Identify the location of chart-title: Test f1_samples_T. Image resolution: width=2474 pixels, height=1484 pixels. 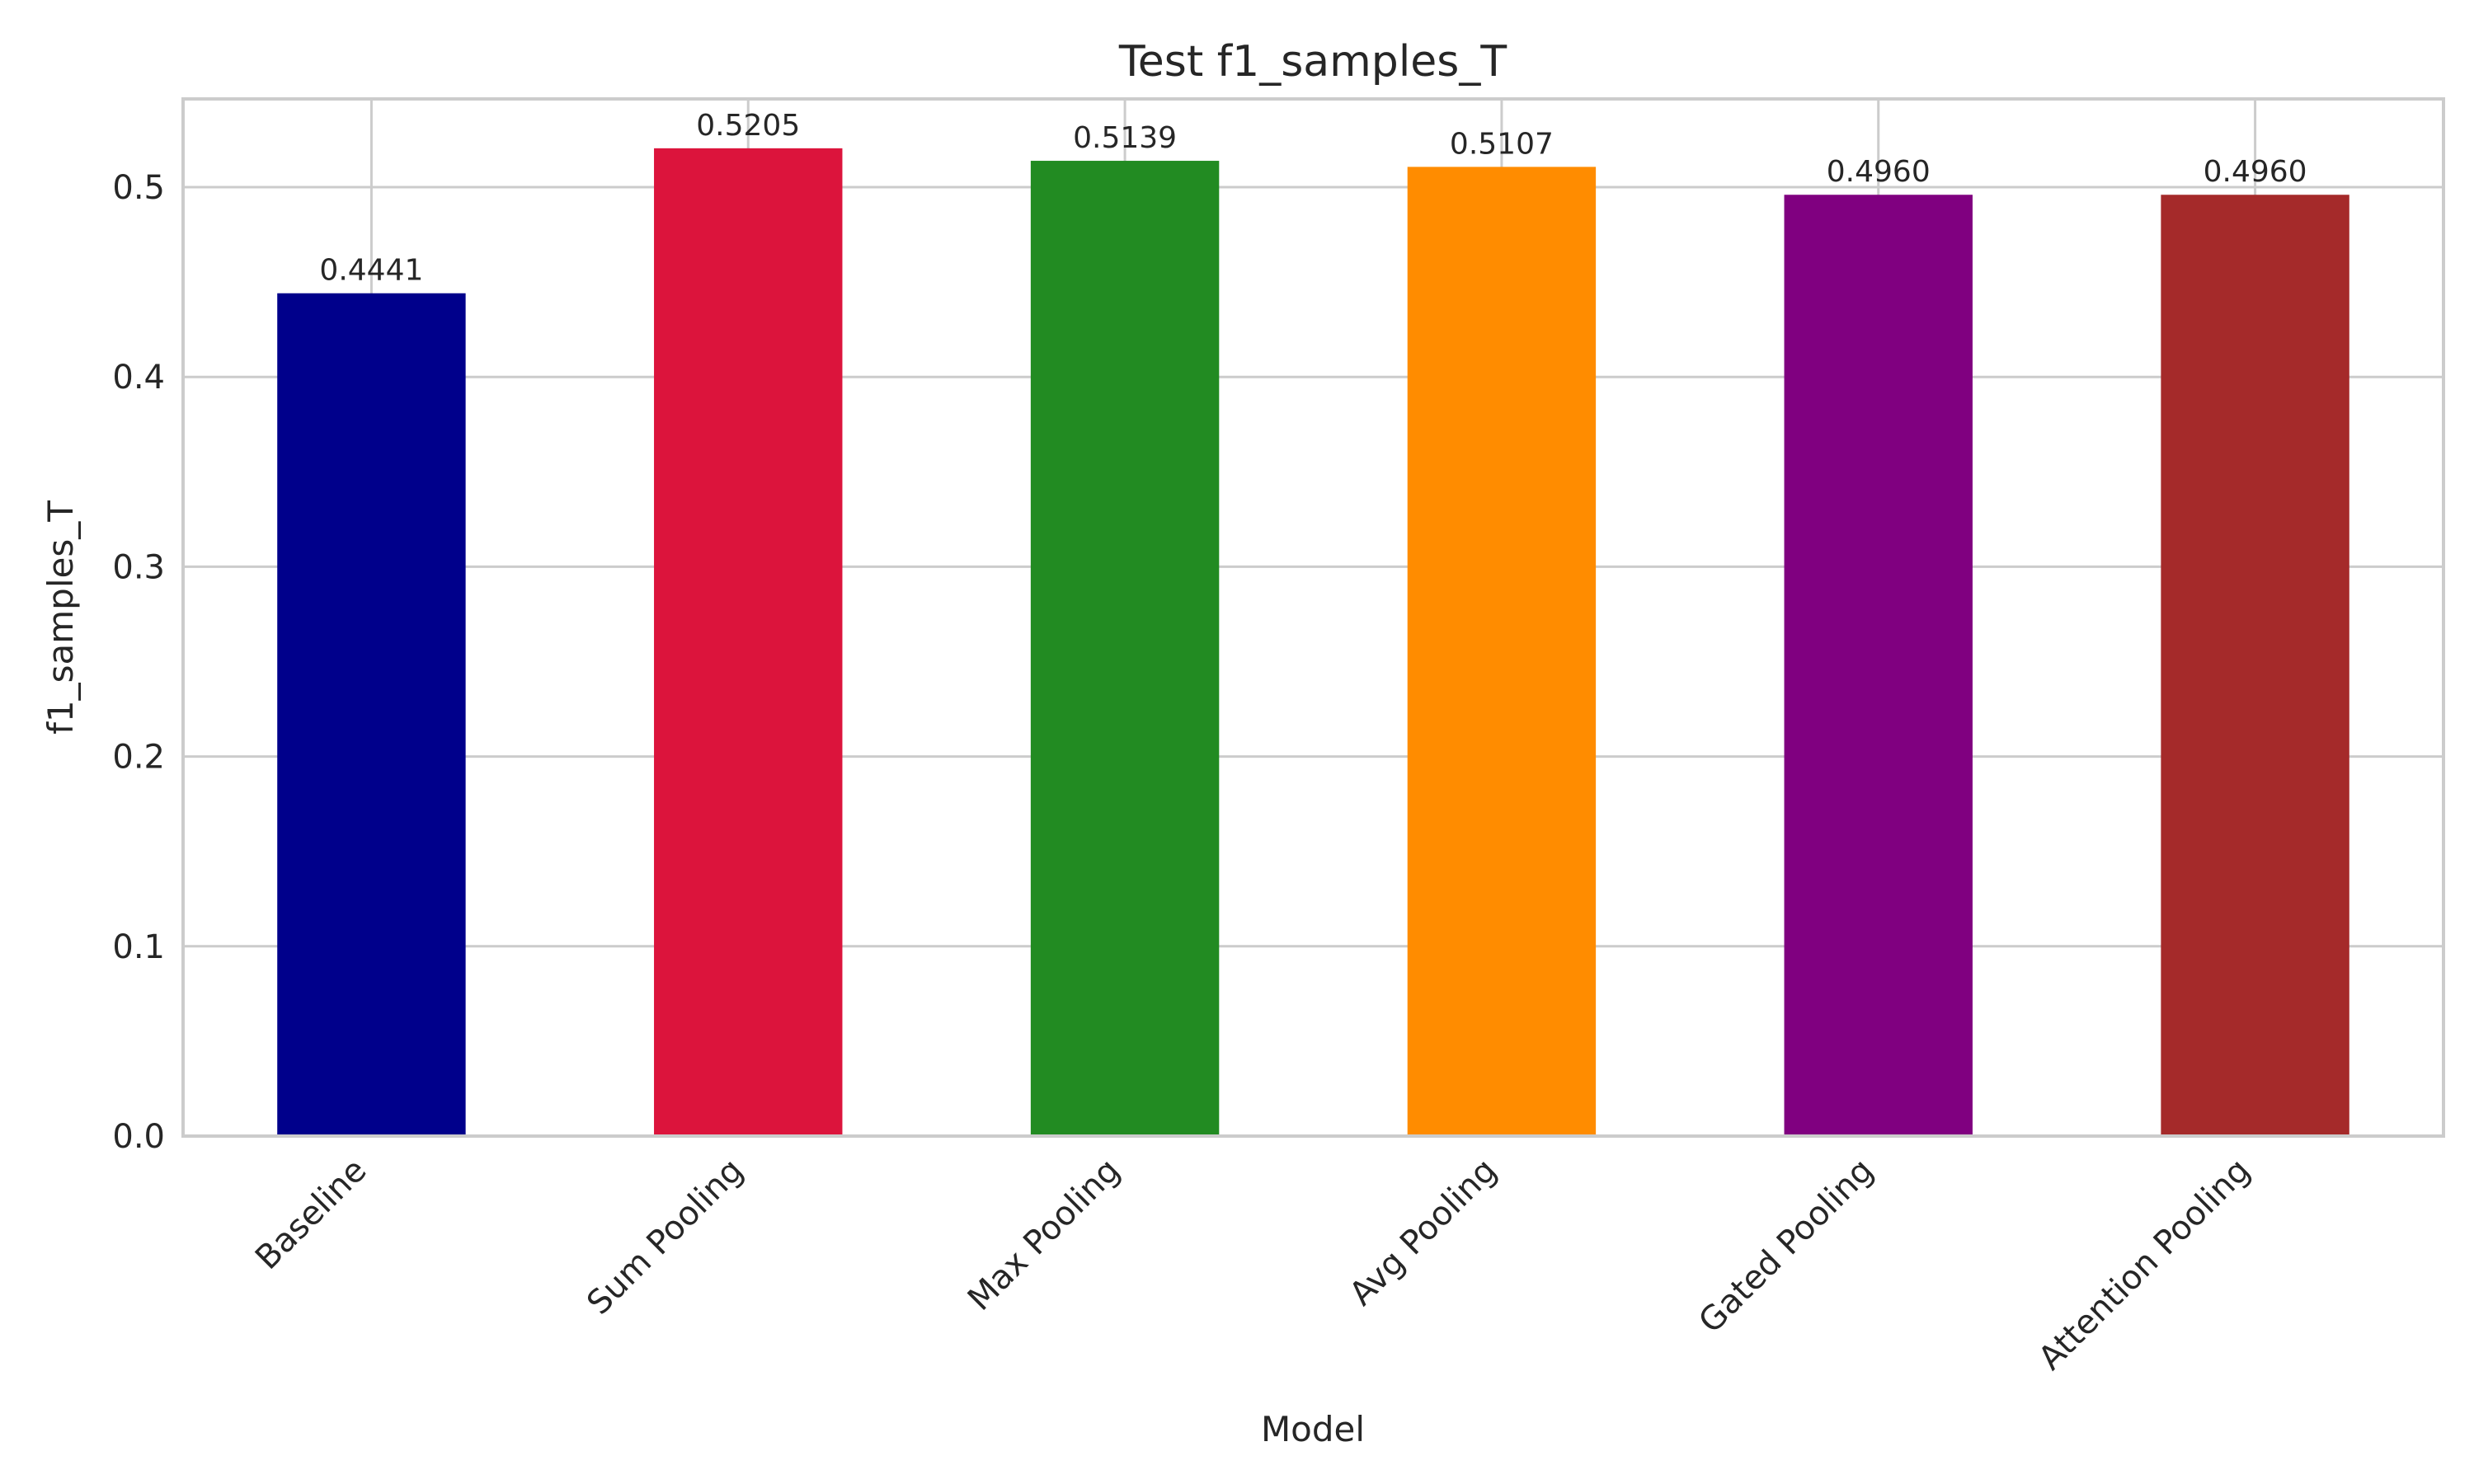
(1312, 62).